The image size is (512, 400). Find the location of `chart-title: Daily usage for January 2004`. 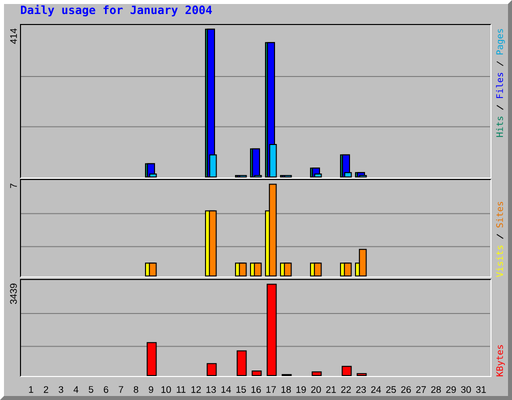

chart-title: Daily usage for January 2004 is located at coordinates (116, 10).